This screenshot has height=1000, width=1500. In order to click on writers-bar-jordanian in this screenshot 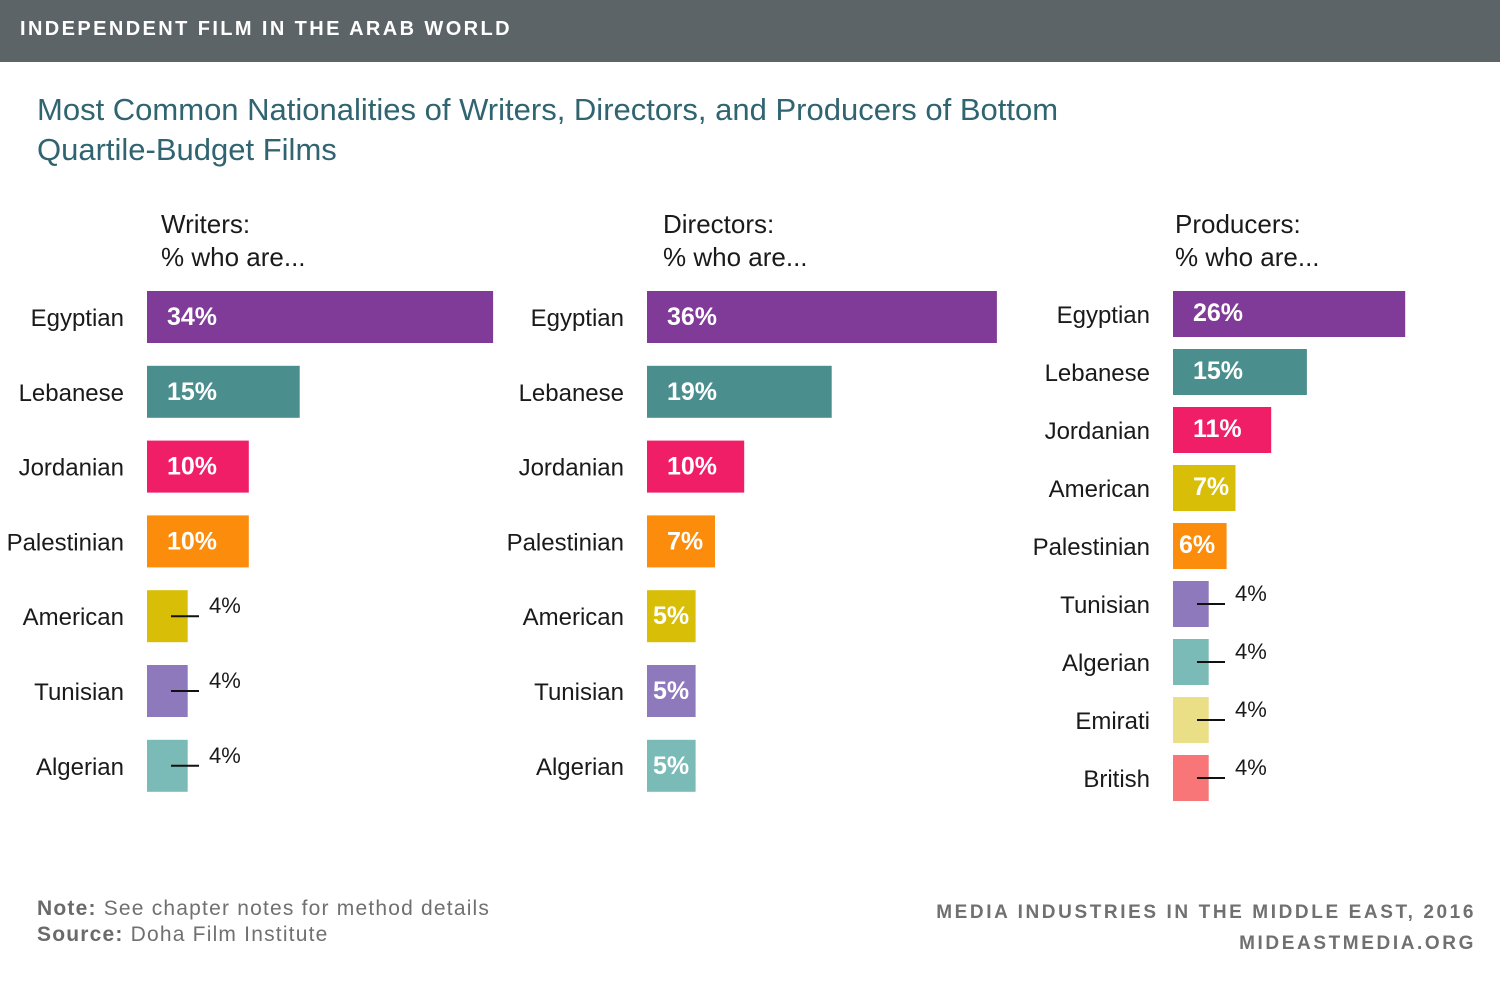, I will do `click(198, 466)`.